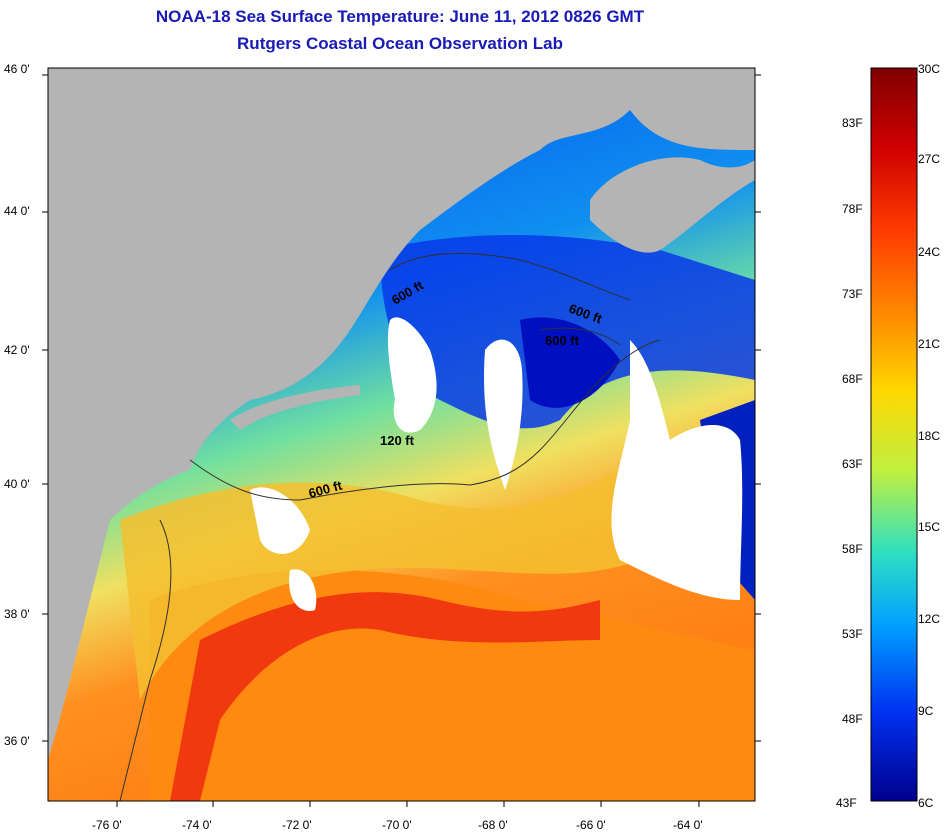 The height and width of the screenshot is (840, 944). I want to click on cb-f-43: 43F, so click(846, 803).